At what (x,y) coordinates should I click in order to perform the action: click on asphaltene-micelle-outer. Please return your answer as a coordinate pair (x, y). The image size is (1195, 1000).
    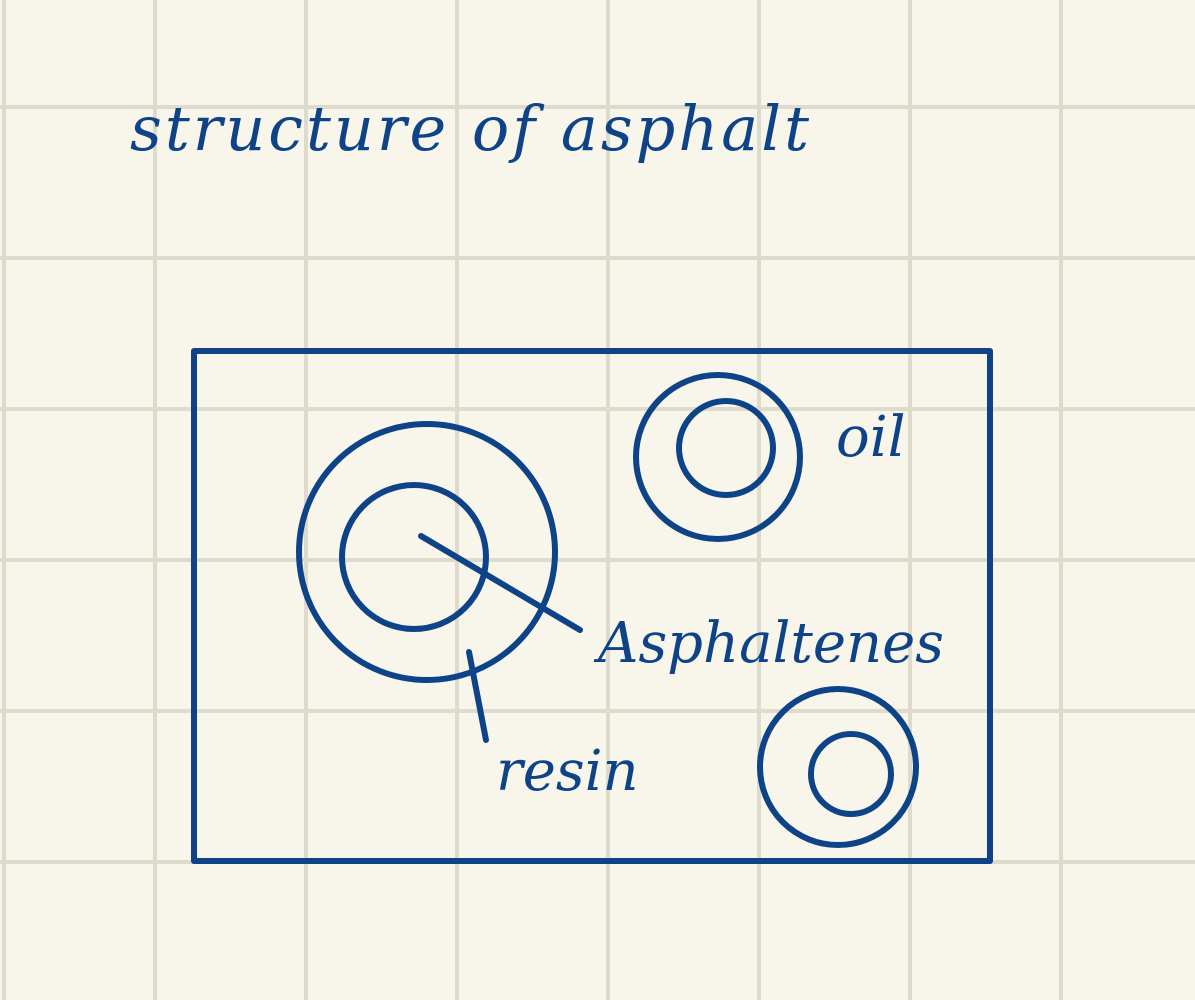
    Looking at the image, I should click on (427, 552).